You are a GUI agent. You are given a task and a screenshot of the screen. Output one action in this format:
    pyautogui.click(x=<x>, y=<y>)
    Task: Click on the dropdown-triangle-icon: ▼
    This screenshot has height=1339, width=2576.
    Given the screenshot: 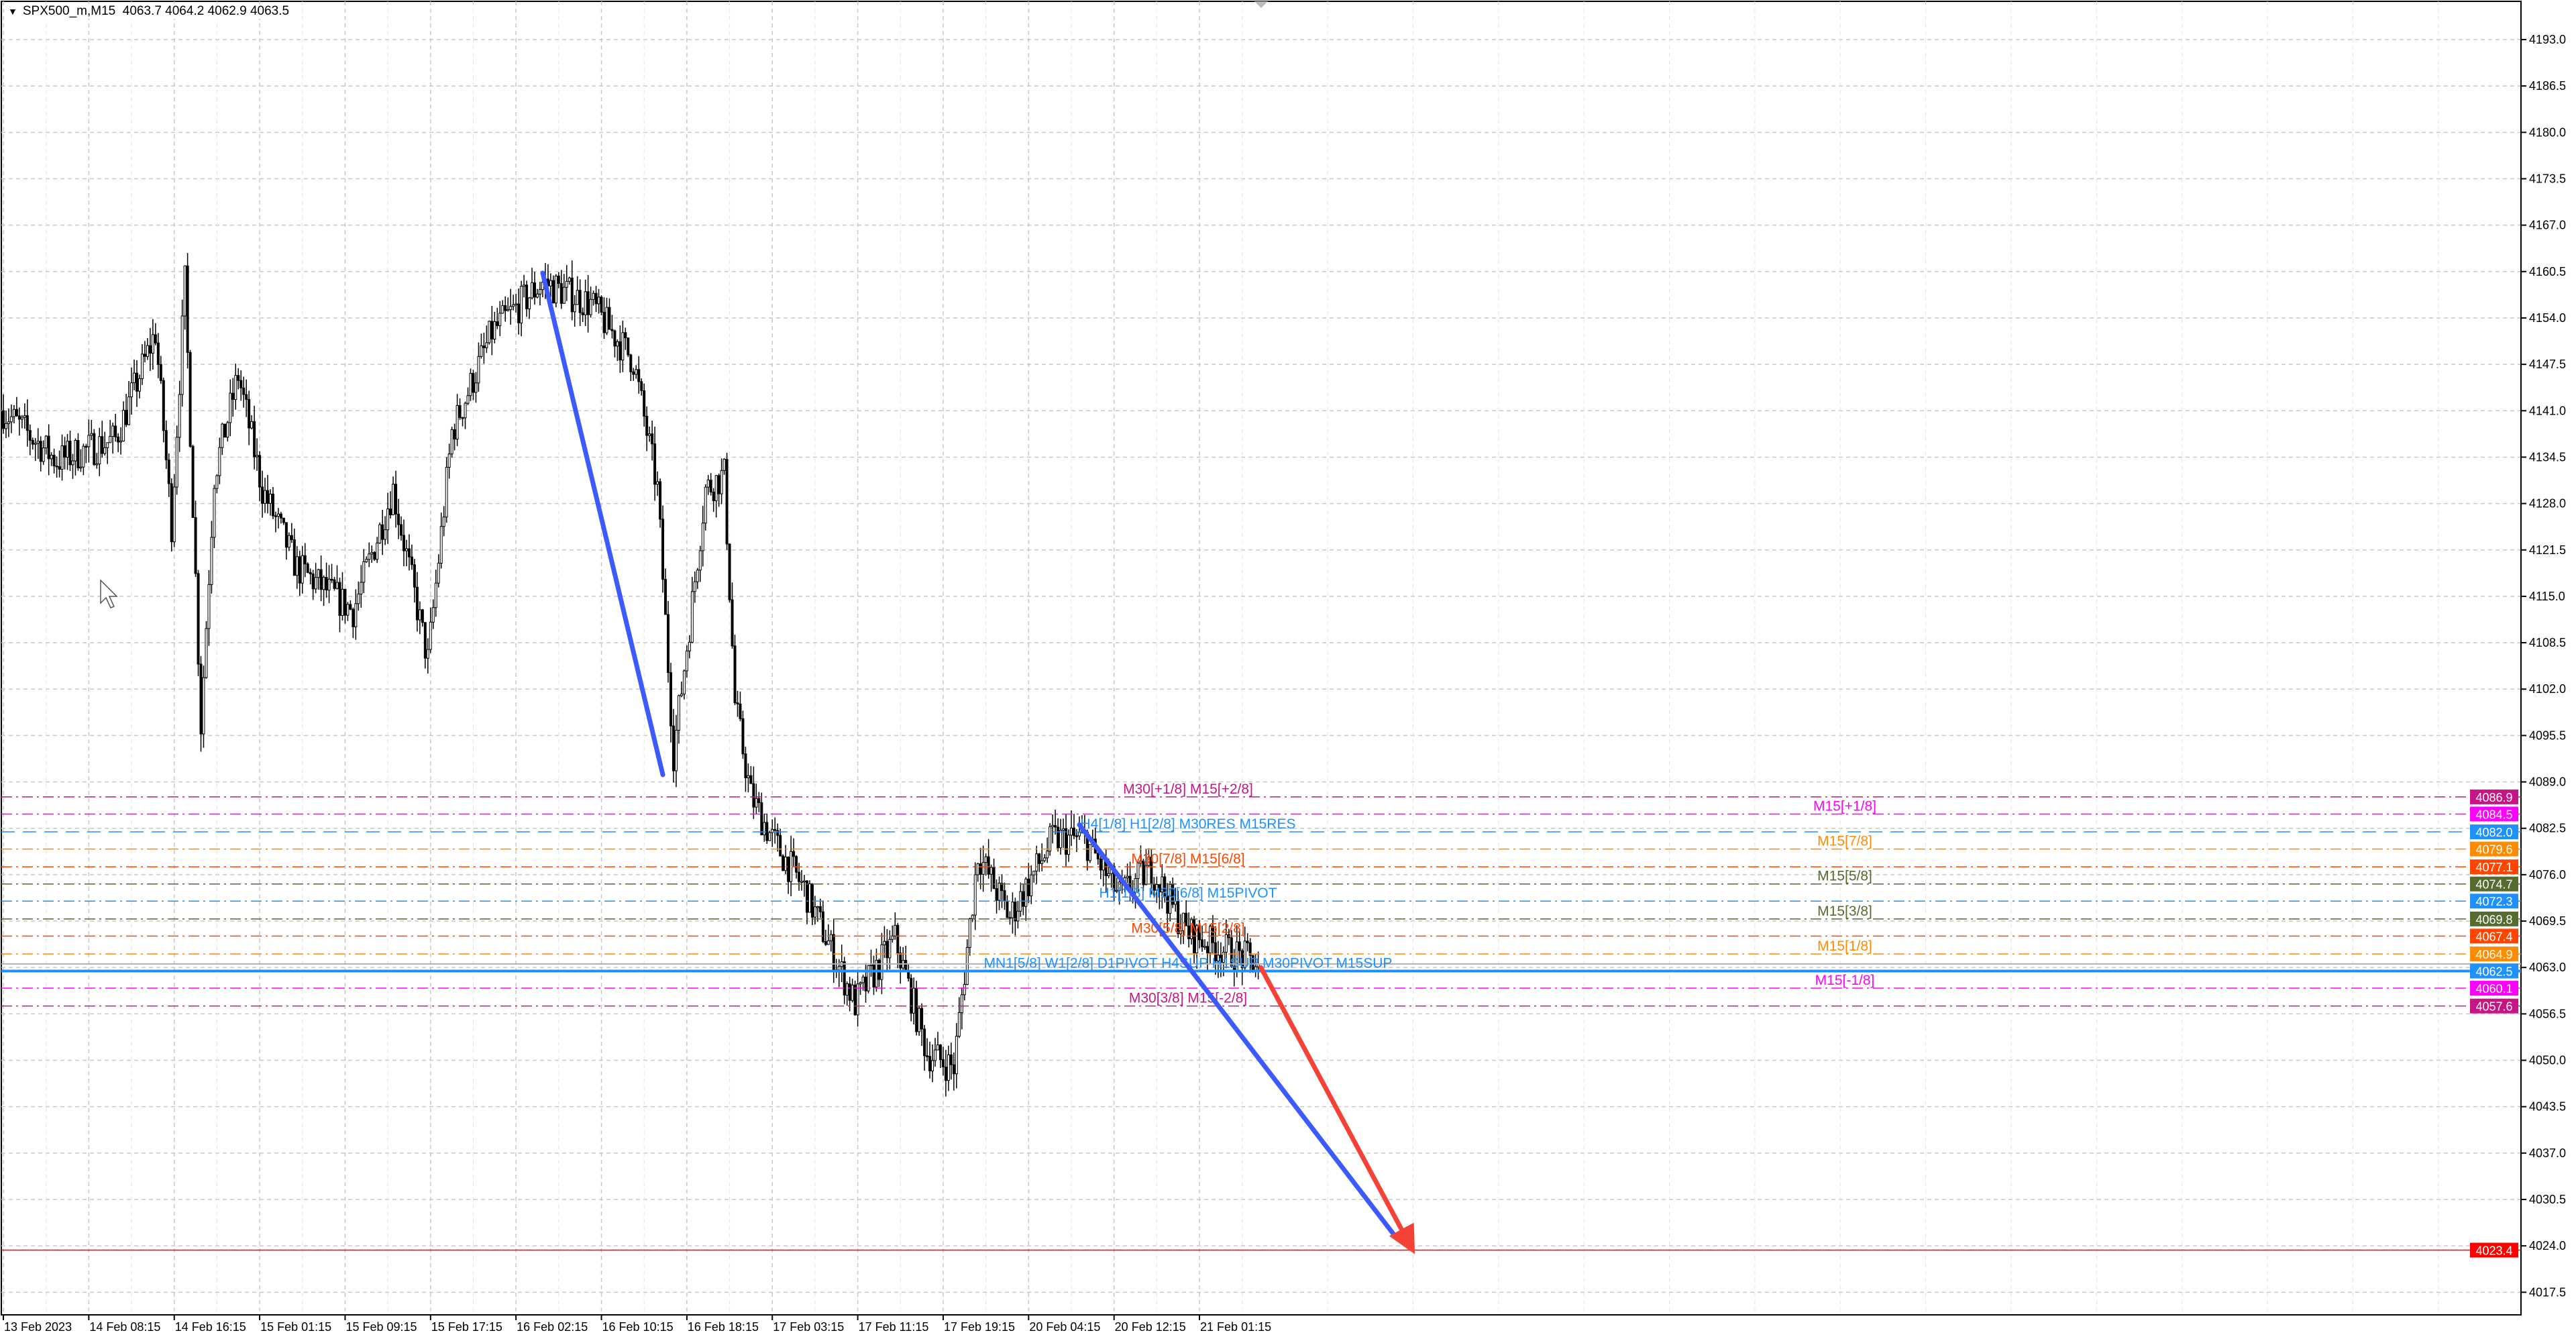 What is the action you would take?
    pyautogui.click(x=12, y=11)
    